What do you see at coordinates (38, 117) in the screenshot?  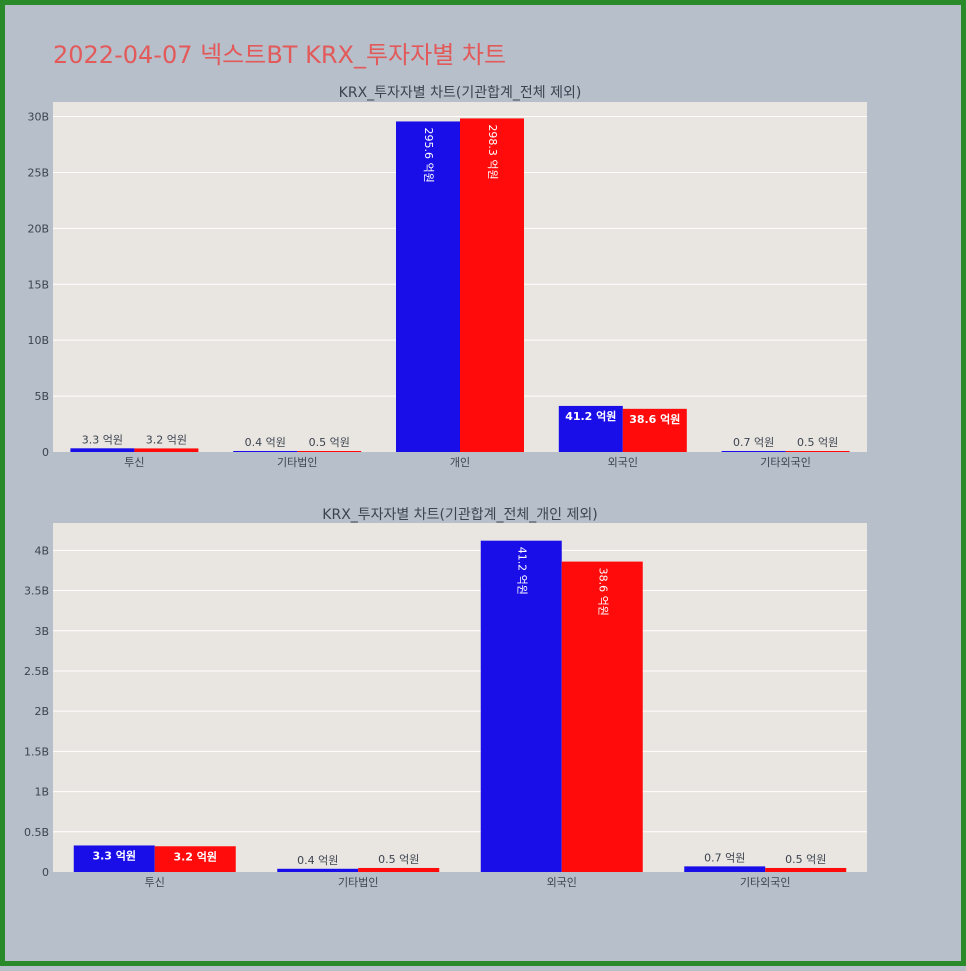 I see `y-tick-label: 30B` at bounding box center [38, 117].